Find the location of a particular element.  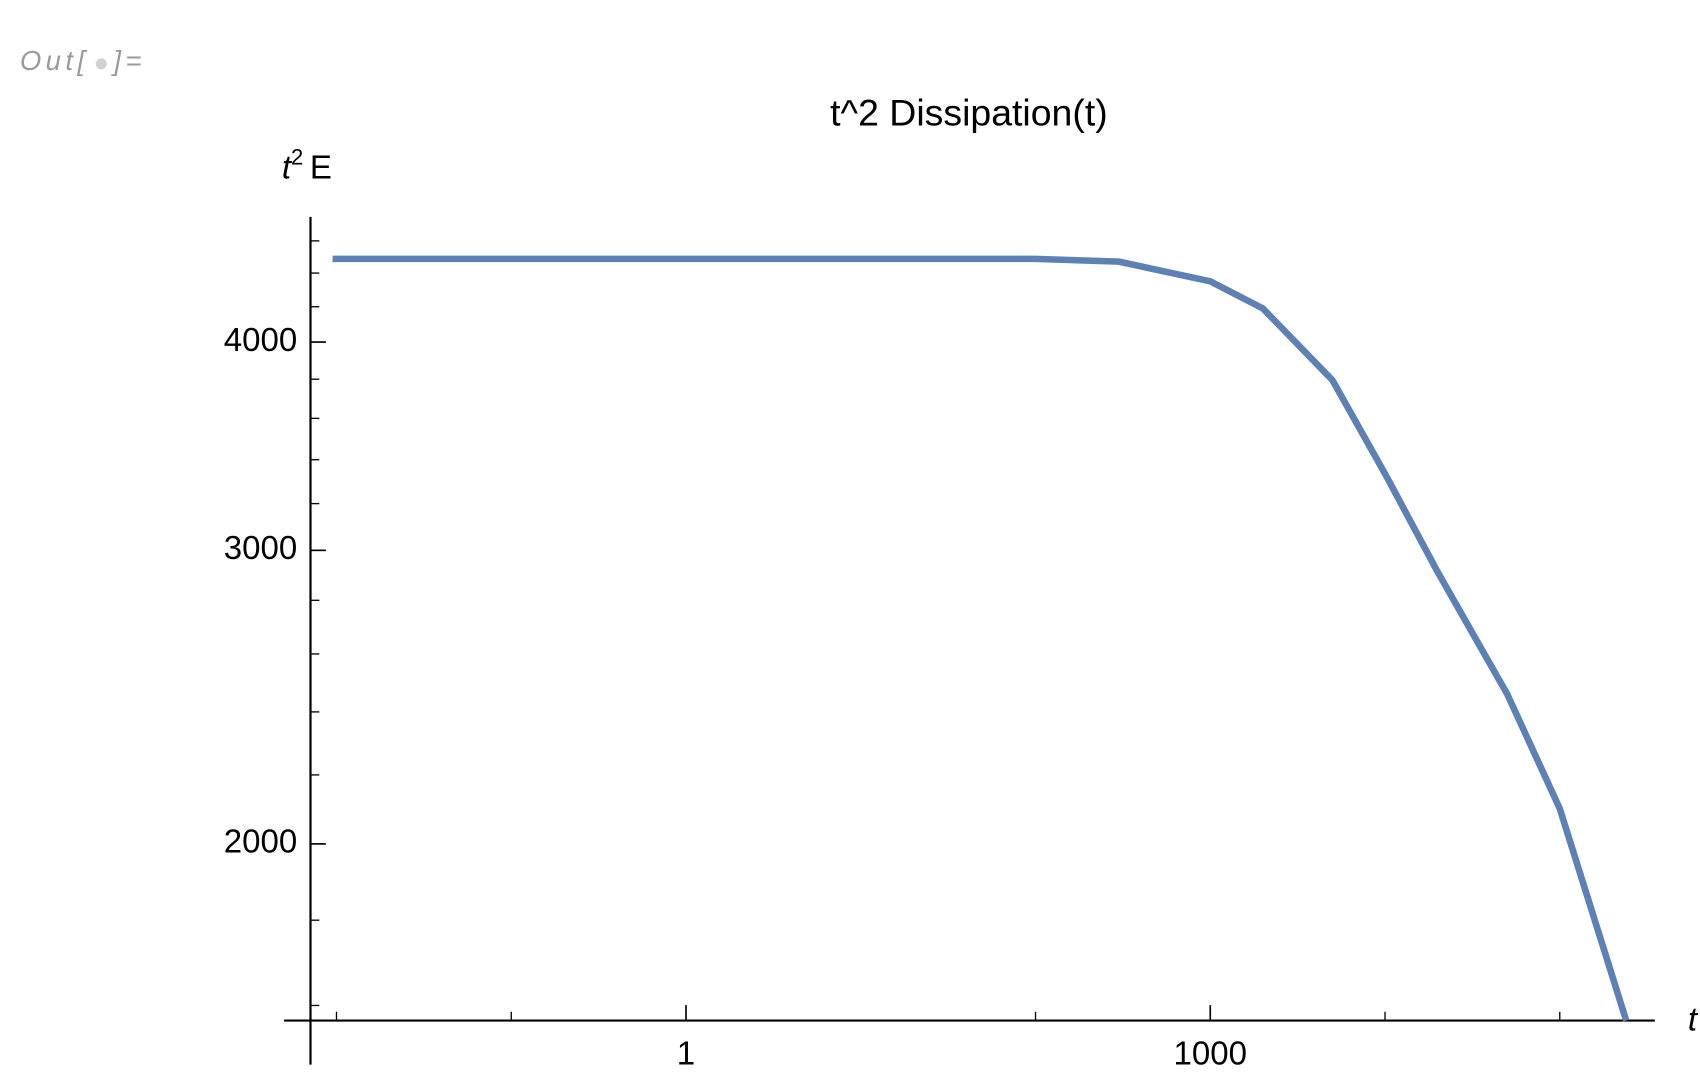

y-axis-label: t2 E is located at coordinates (307, 164).